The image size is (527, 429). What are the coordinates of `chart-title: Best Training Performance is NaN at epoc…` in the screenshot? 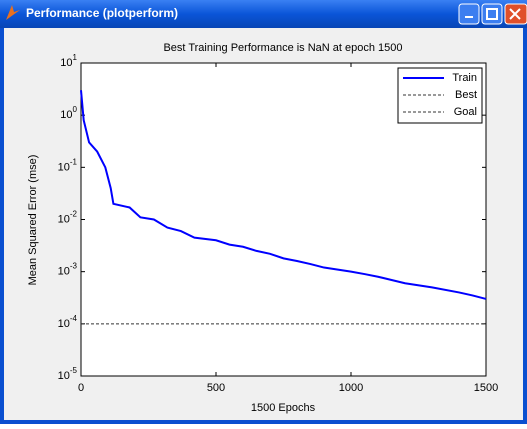 It's located at (282, 48).